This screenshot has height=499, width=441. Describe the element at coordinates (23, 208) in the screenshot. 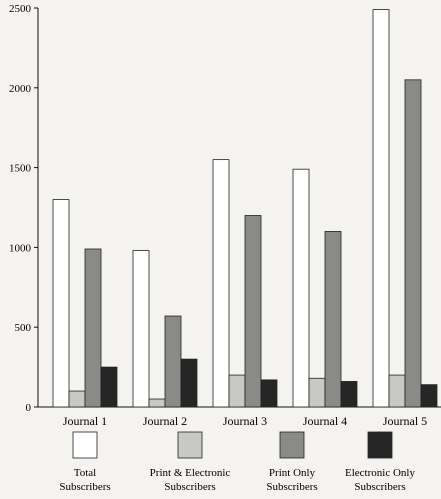

I see `y-axis-ticks: 0 500 1000 1500 2000 2500` at that location.